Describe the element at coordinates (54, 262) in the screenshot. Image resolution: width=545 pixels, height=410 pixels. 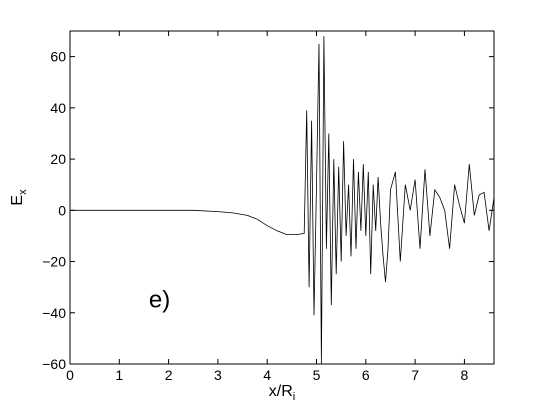
I see `y-tick-label-2: −20` at that location.